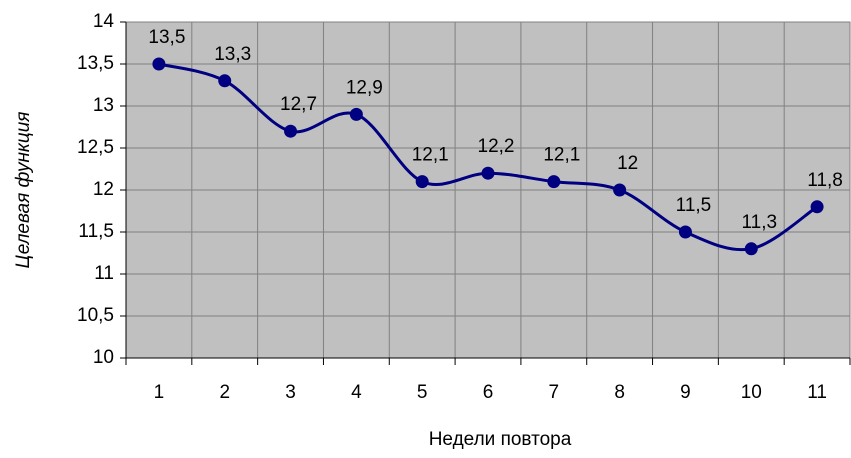 The width and height of the screenshot is (851, 458). What do you see at coordinates (496, 146) in the screenshot?
I see `data-label: 12,2` at bounding box center [496, 146].